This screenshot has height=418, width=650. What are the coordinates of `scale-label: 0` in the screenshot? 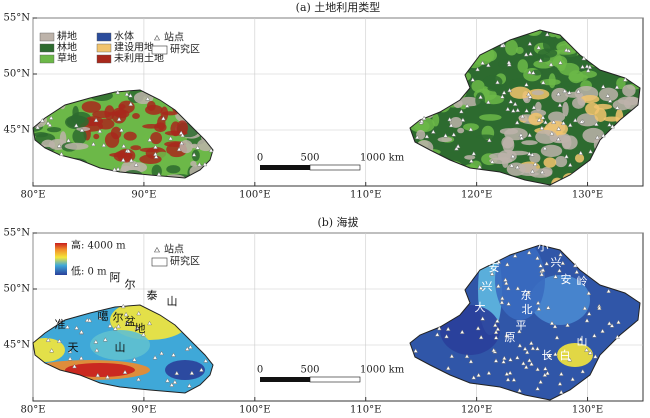 It's located at (260, 158).